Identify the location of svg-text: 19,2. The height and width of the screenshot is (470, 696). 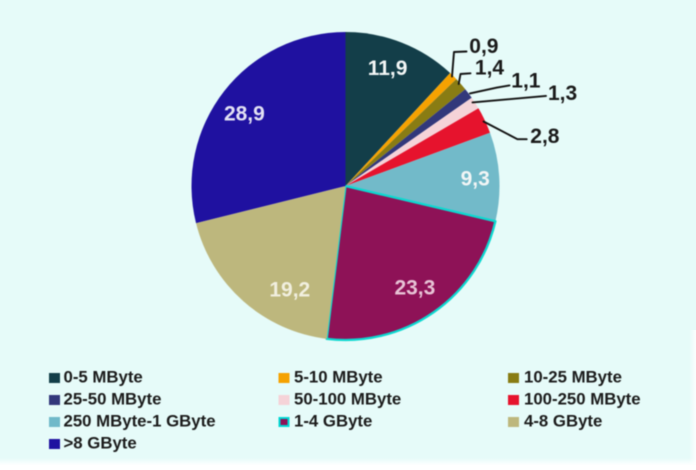
(289, 290).